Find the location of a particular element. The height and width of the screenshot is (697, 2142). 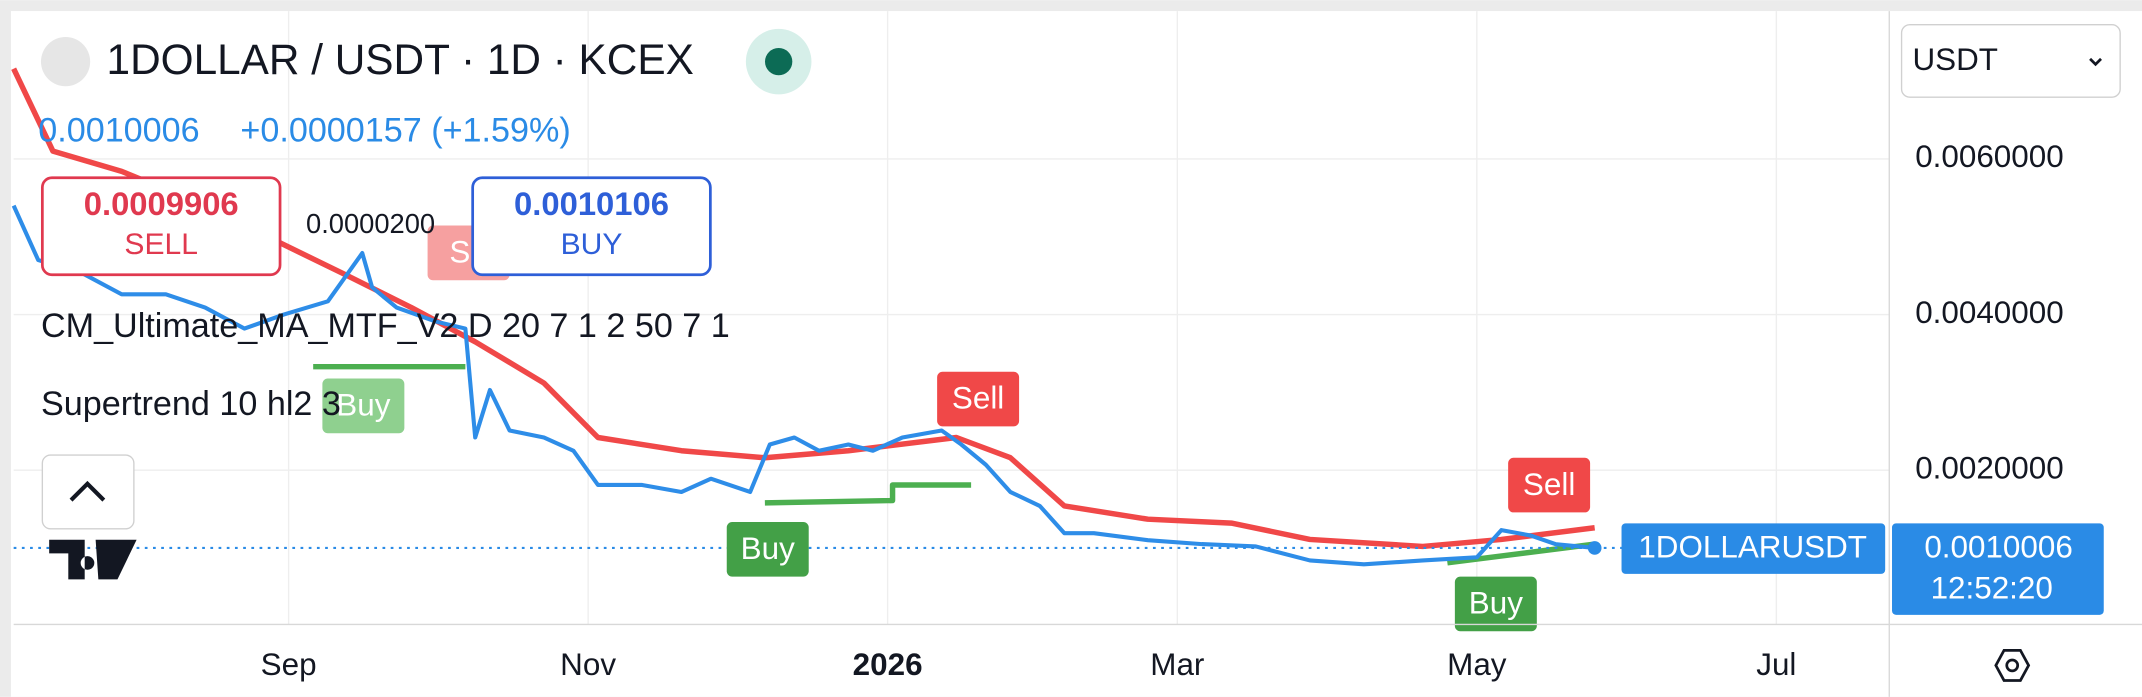

buy-box is located at coordinates (591, 226).